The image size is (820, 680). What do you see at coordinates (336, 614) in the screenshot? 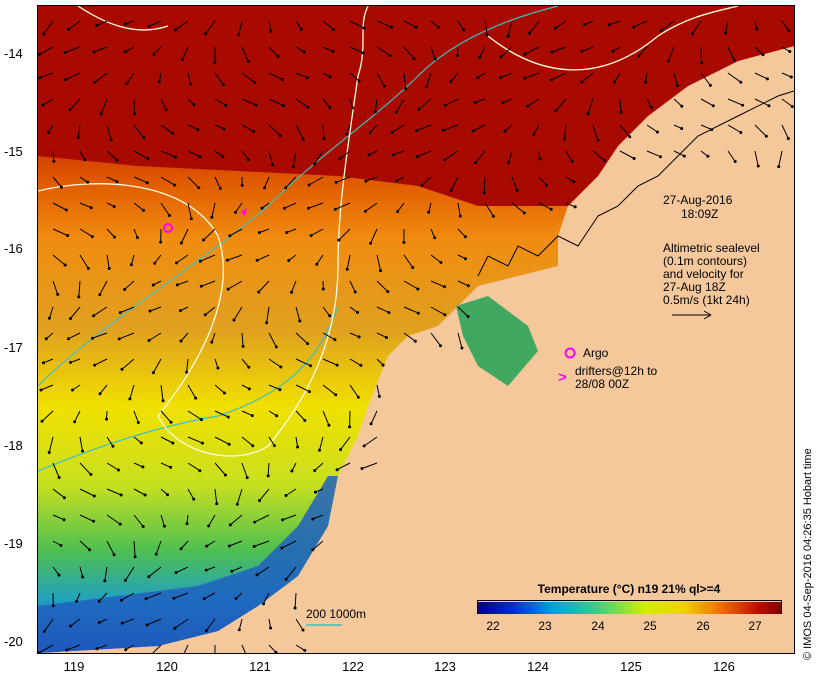
I see `bathymetry-legend-label: 200 1000m` at bounding box center [336, 614].